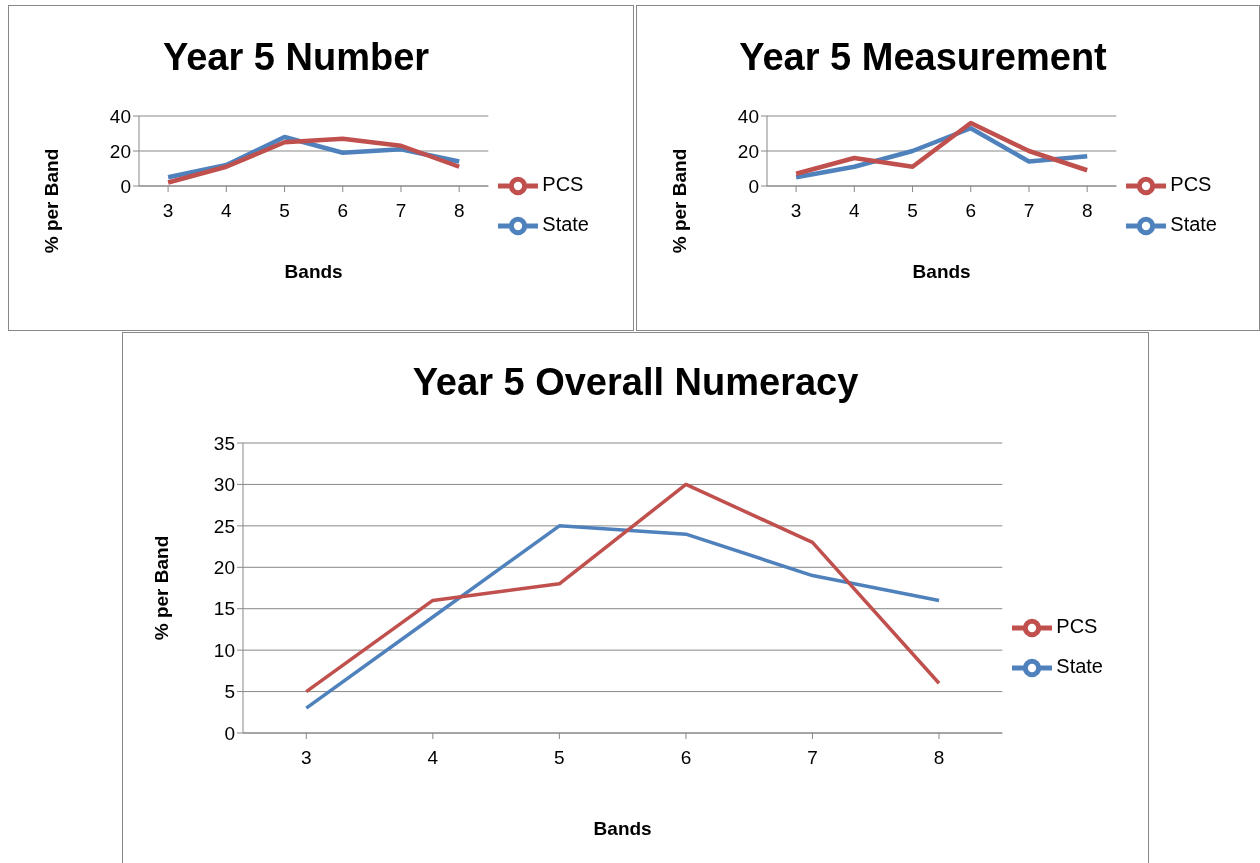 This screenshot has height=863, width=1260. What do you see at coordinates (224, 443) in the screenshot?
I see `y-tick-label: 35` at bounding box center [224, 443].